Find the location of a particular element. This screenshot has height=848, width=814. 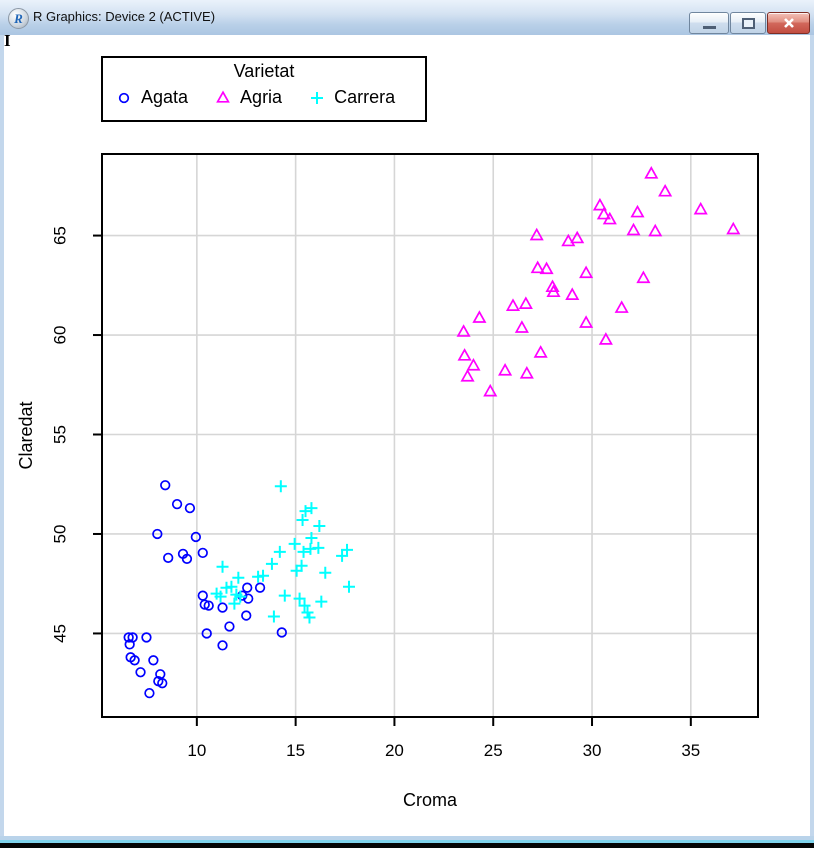

x-tick-label: 15 is located at coordinates (295, 750).